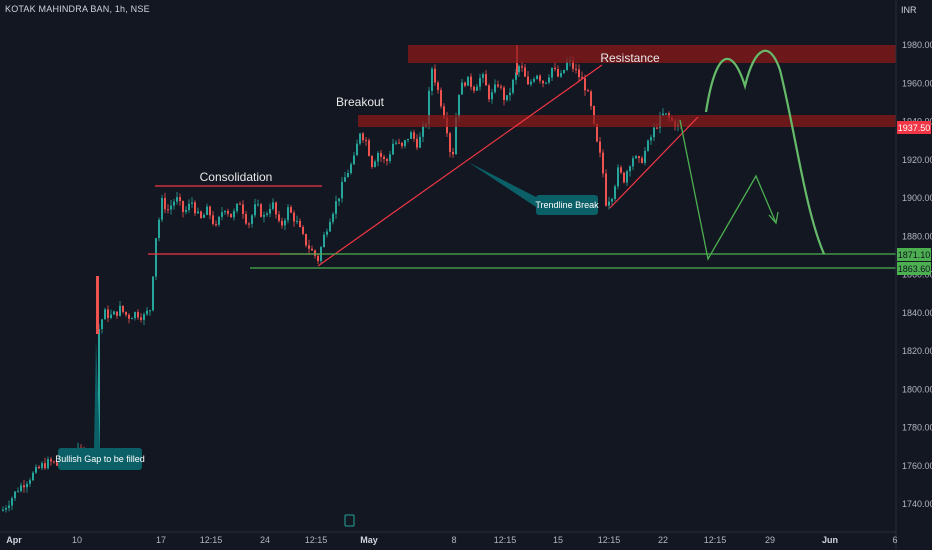 The image size is (932, 550). Describe the element at coordinates (349, 520) in the screenshot. I see `calendar-icon` at that location.